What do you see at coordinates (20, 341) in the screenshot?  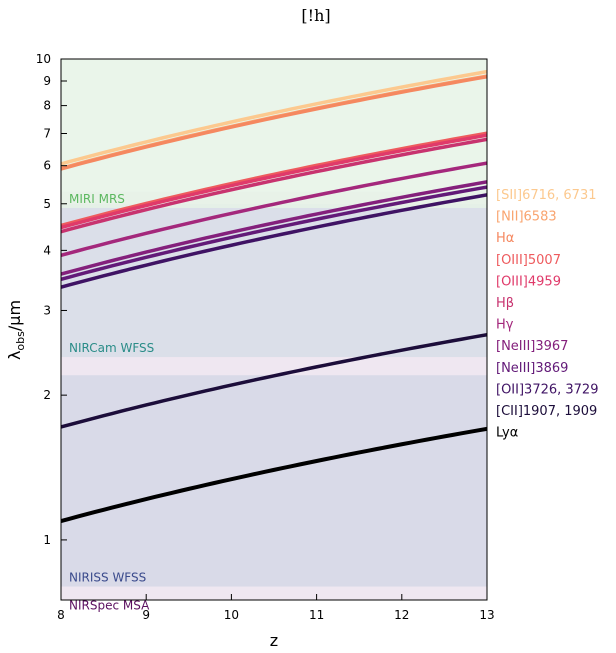 I see `y-axis-label-sub: obs` at bounding box center [20, 341].